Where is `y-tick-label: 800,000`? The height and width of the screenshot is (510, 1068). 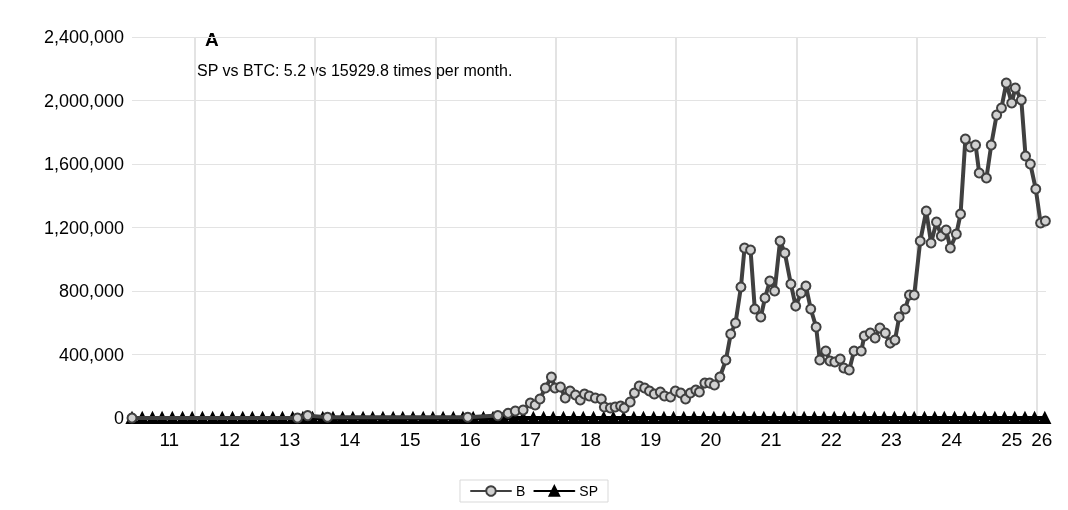
y-tick-label: 800,000 is located at coordinates (91, 291).